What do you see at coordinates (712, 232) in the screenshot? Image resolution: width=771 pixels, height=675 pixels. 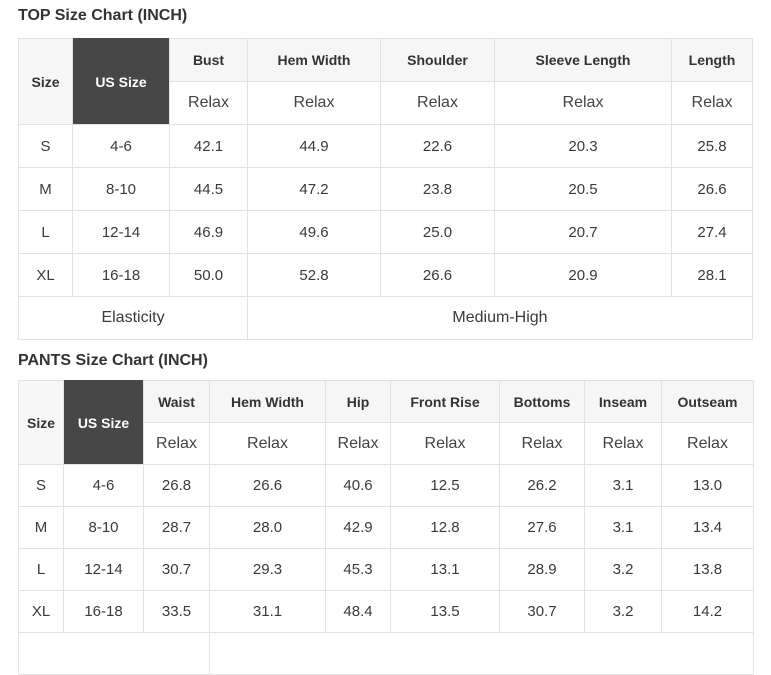 I see `value-cell: 27.4` at bounding box center [712, 232].